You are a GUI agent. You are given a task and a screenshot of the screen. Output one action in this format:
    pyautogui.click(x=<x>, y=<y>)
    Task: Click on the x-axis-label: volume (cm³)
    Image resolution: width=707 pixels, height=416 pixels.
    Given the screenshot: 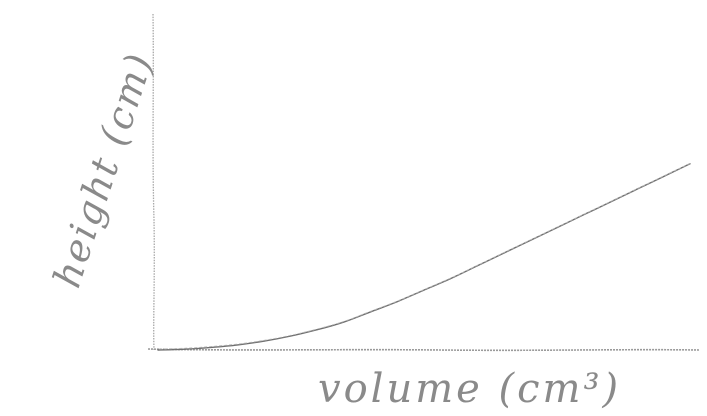 What is the action you would take?
    pyautogui.click(x=469, y=389)
    